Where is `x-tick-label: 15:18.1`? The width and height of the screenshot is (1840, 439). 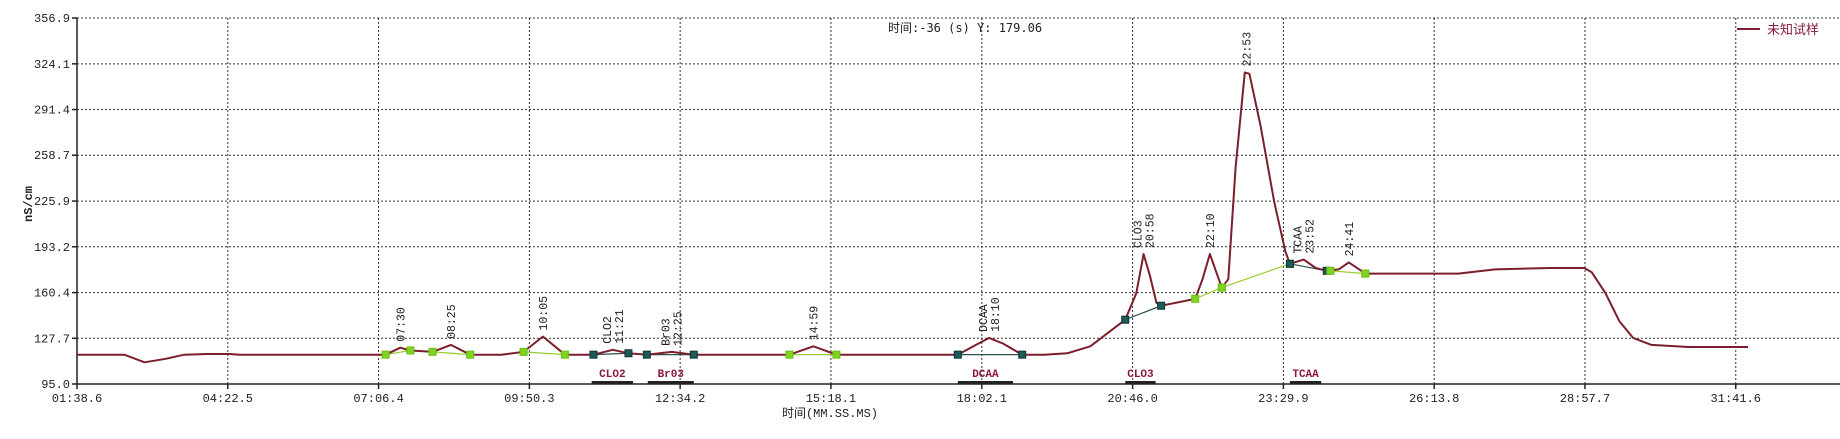
x-tick-label: 15:18.1 is located at coordinates (831, 399).